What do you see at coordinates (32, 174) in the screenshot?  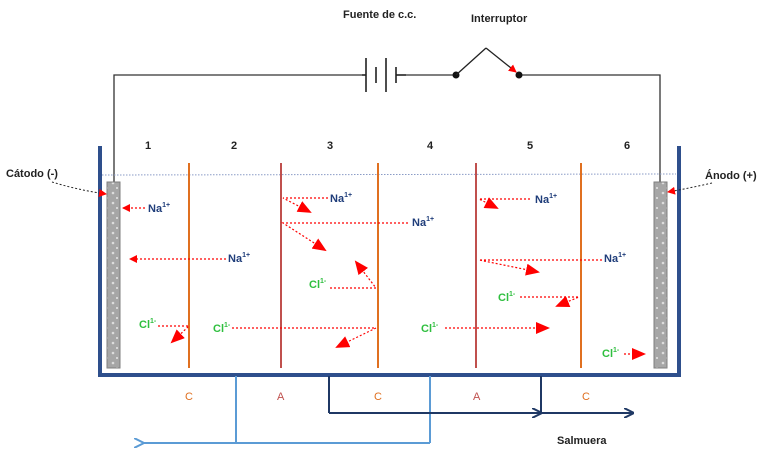 I see `cathode-label: Cátodo (-)` at bounding box center [32, 174].